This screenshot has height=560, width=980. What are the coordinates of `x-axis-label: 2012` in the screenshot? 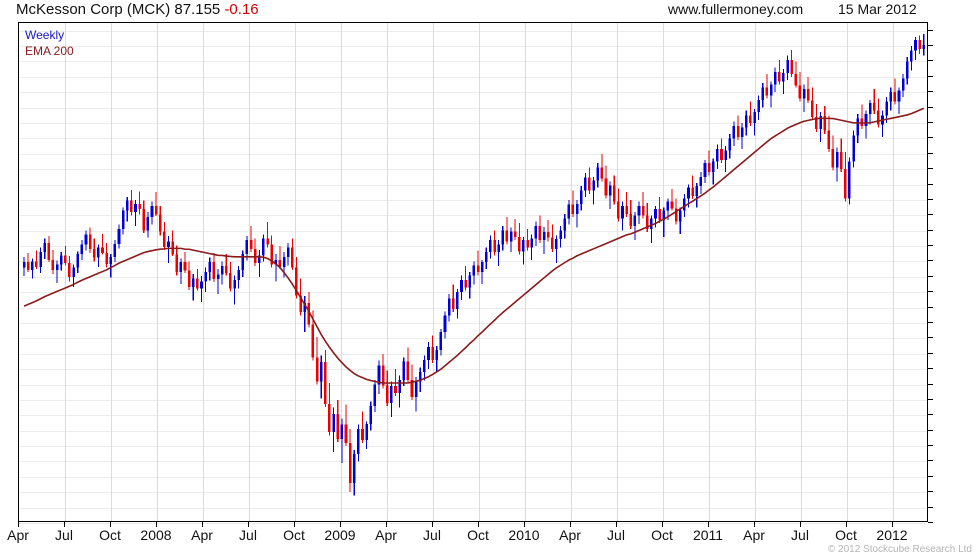 It's located at (892, 535).